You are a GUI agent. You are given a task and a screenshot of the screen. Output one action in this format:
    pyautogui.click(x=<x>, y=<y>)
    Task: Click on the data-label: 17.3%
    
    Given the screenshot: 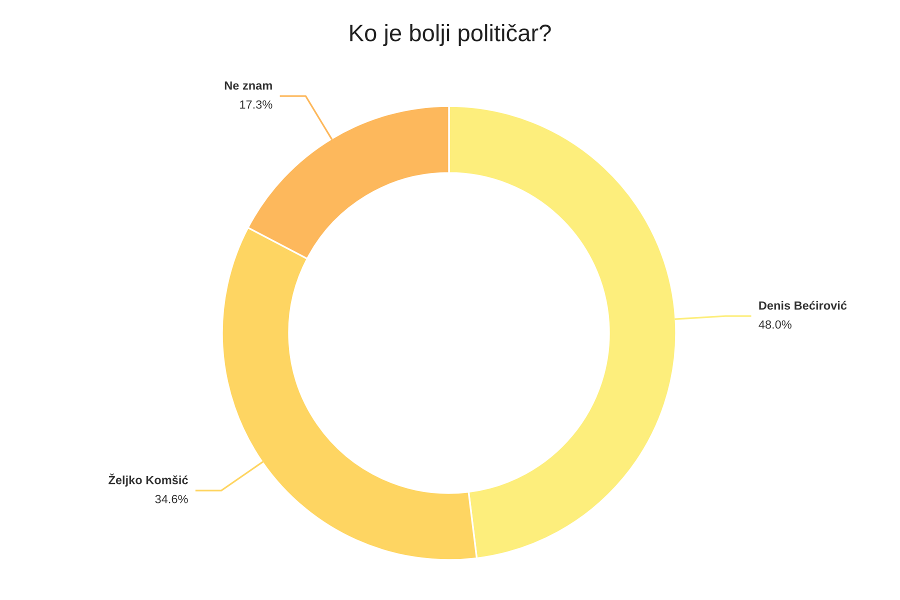 What is the action you would take?
    pyautogui.click(x=256, y=104)
    